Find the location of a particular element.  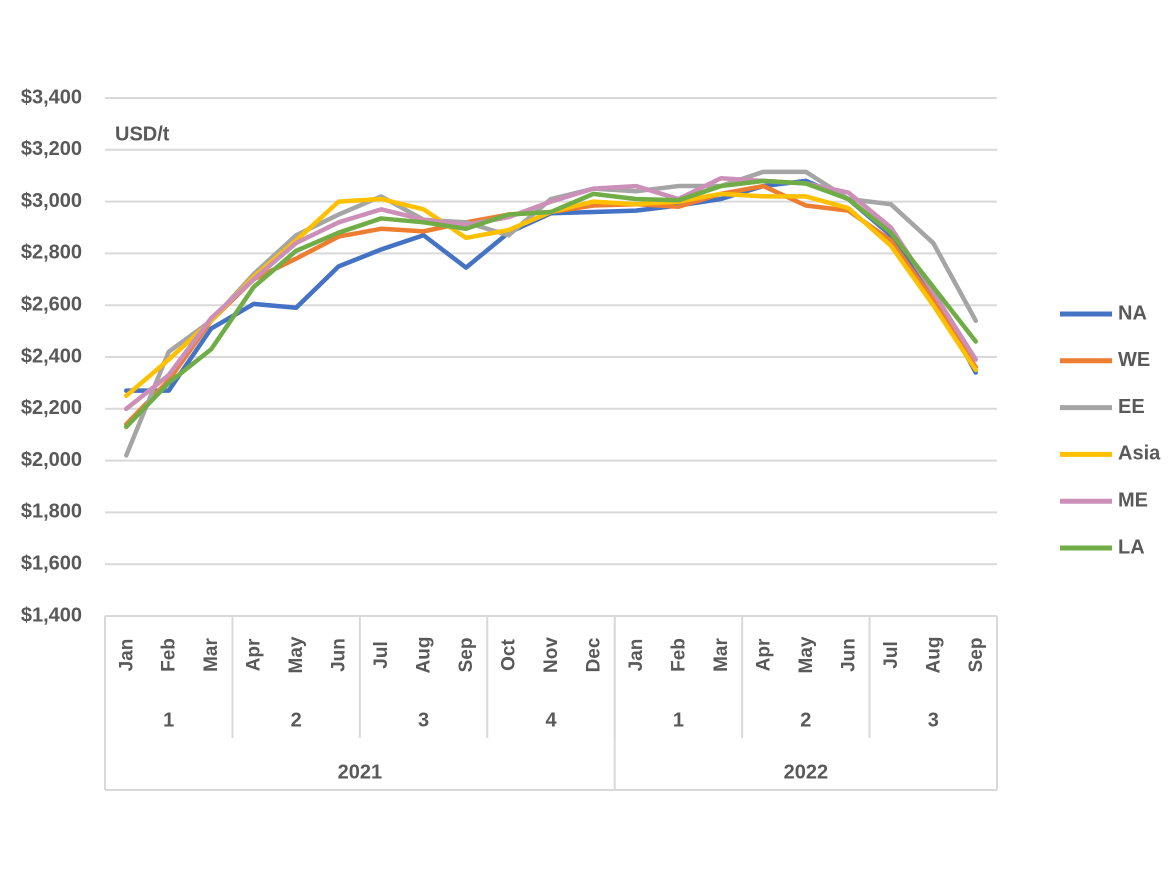

y-tick-label: $3,200 is located at coordinates (51, 149).